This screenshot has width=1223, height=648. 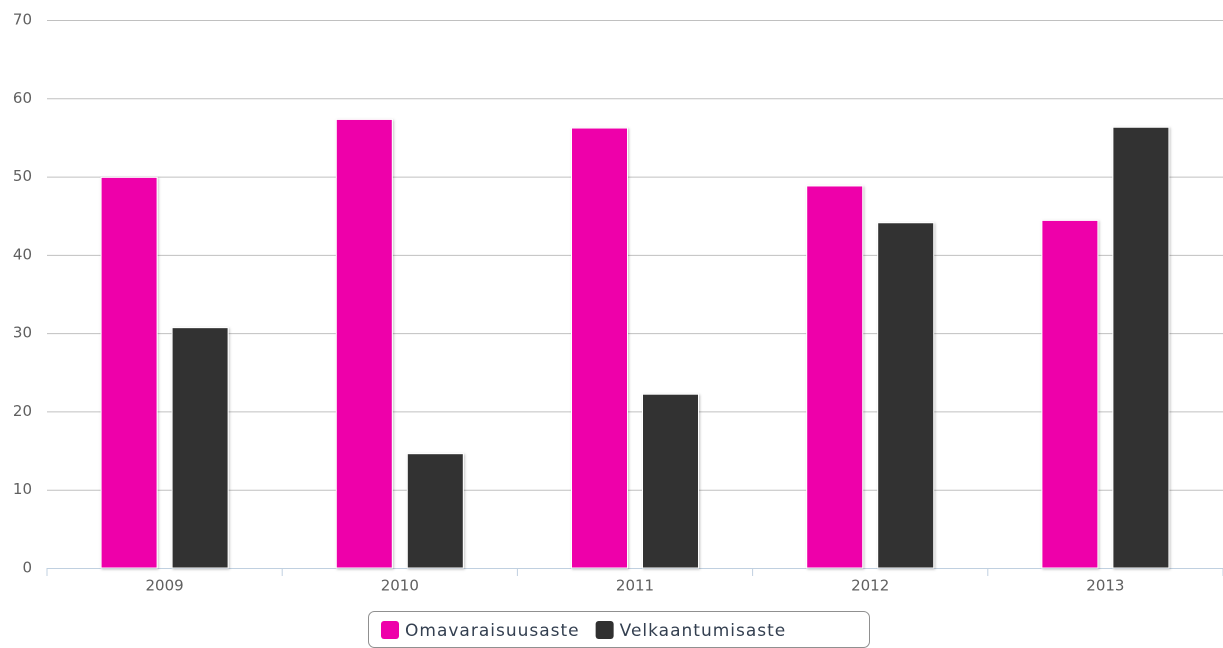 What do you see at coordinates (870, 586) in the screenshot?
I see `x-tick-label: 2012` at bounding box center [870, 586].